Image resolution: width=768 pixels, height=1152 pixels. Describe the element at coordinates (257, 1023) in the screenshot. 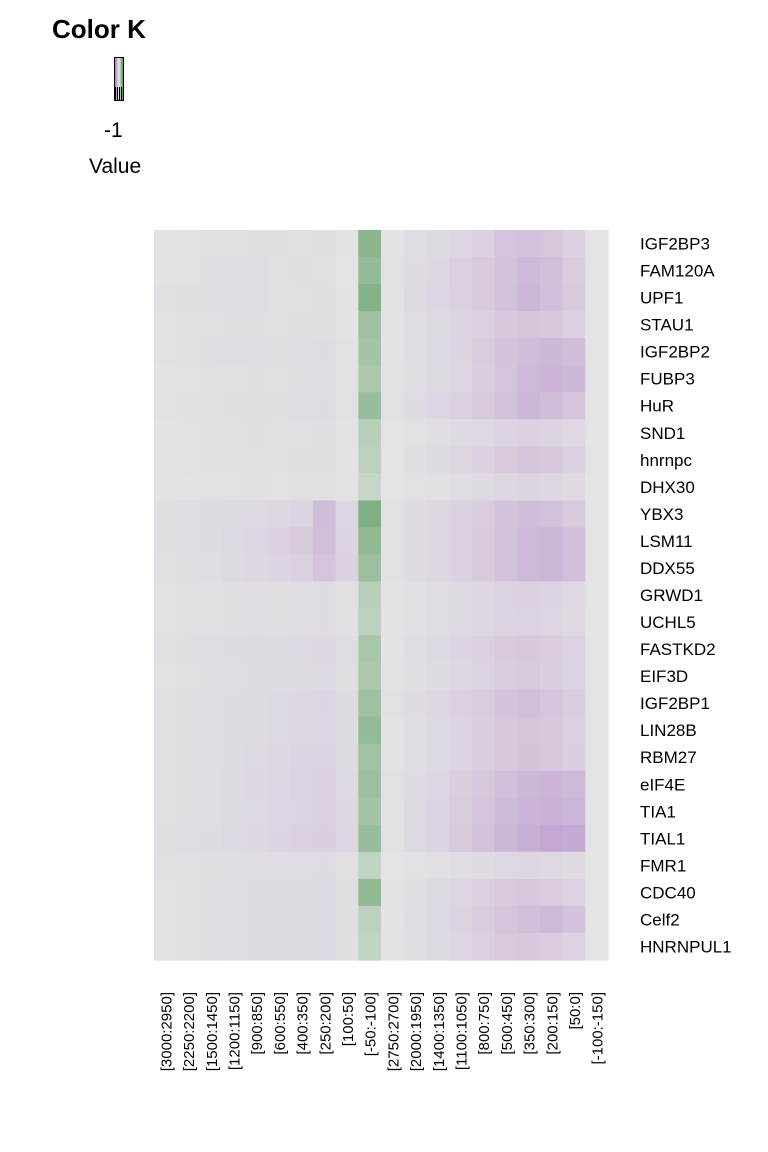

I see `column-label: [900:850]` at that location.